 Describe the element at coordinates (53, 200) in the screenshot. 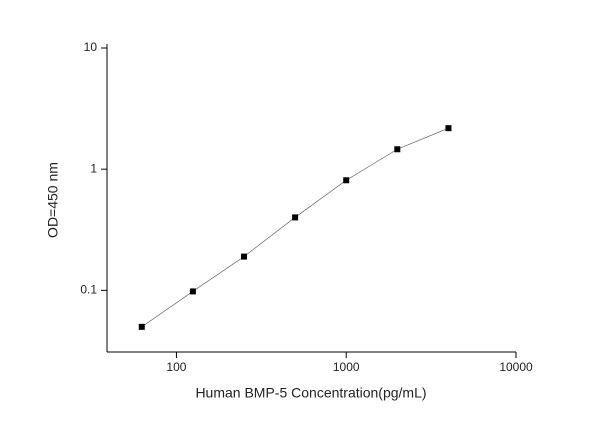

I see `y-axis-label: OD=450 nm` at that location.